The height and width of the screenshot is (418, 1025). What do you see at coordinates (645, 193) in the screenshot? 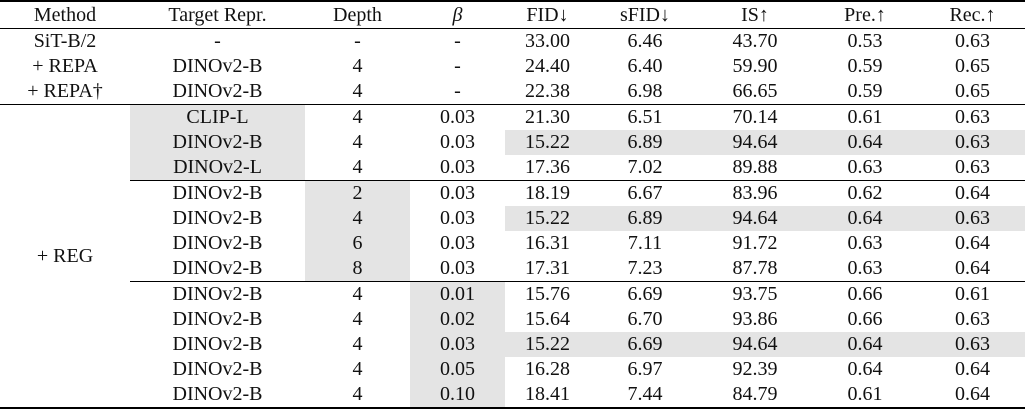
I see `table-cell: 6.67` at bounding box center [645, 193].